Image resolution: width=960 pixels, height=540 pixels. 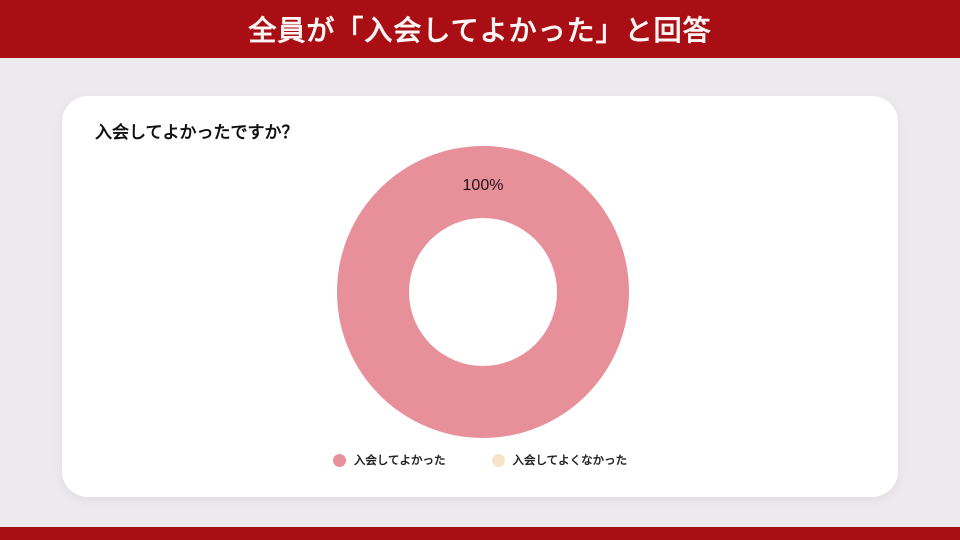 I want to click on header-title: 全員が「入会してよかった」と回答, so click(x=480, y=30).